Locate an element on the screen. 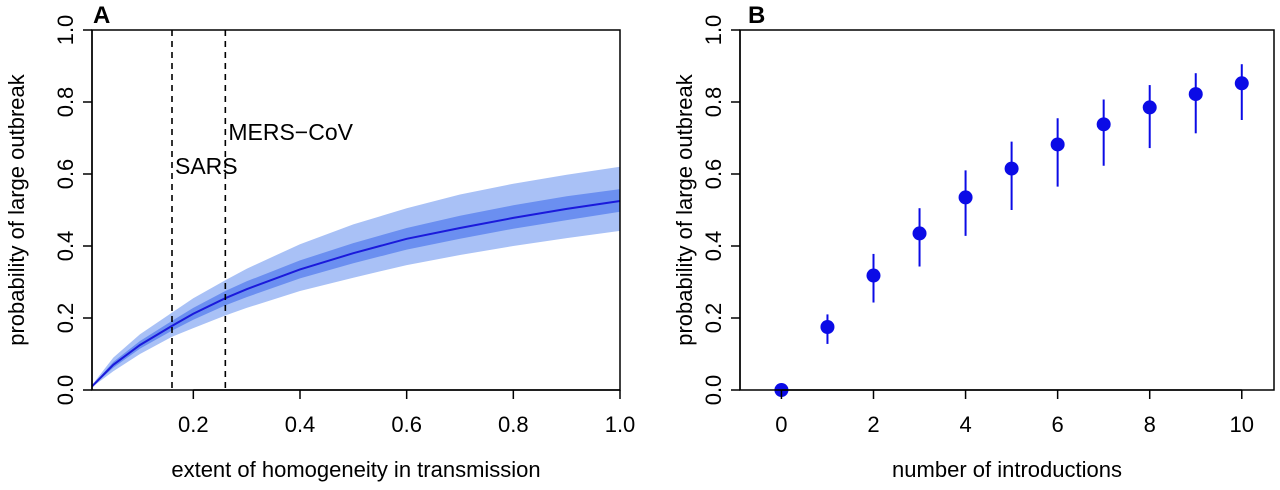 This screenshot has height=490, width=1280. panel-a-y-tick-label: 0.0 is located at coordinates (65, 390).